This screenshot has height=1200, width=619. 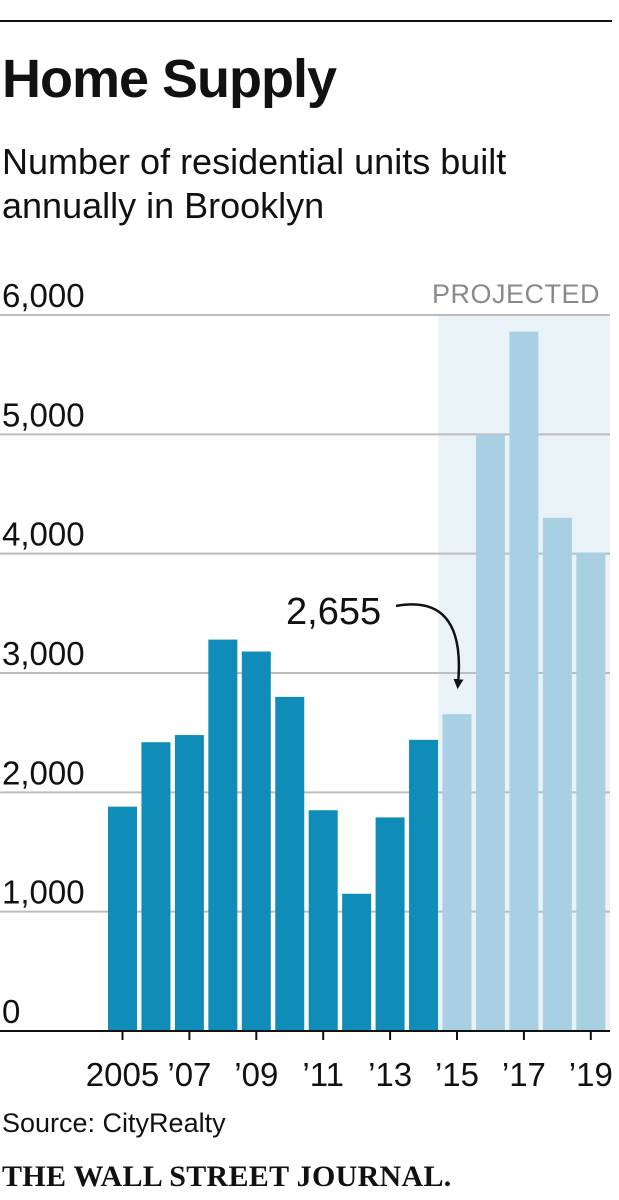 What do you see at coordinates (43, 892) in the screenshot?
I see `y-tick-label: 1,000` at bounding box center [43, 892].